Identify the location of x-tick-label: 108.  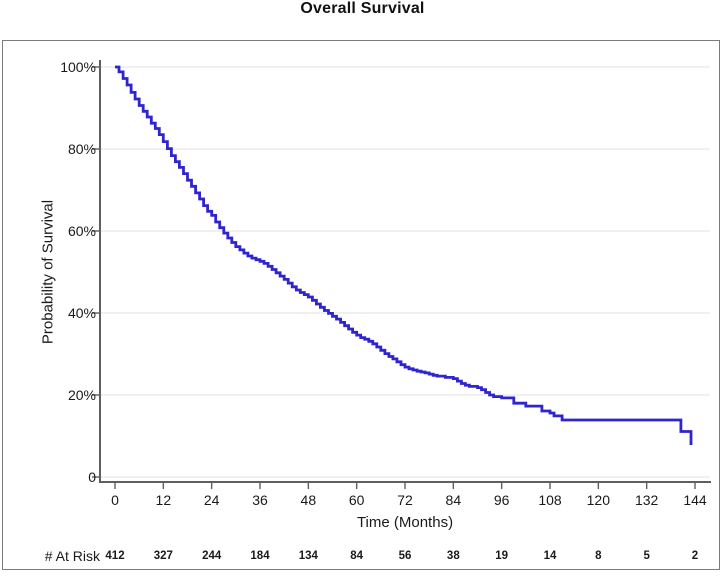
(550, 500).